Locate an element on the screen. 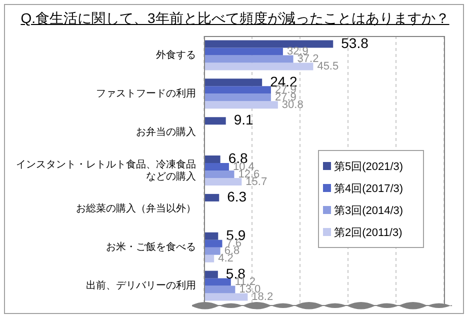 This screenshot has height=320, width=470. data-label: 30.8 is located at coordinates (293, 104).